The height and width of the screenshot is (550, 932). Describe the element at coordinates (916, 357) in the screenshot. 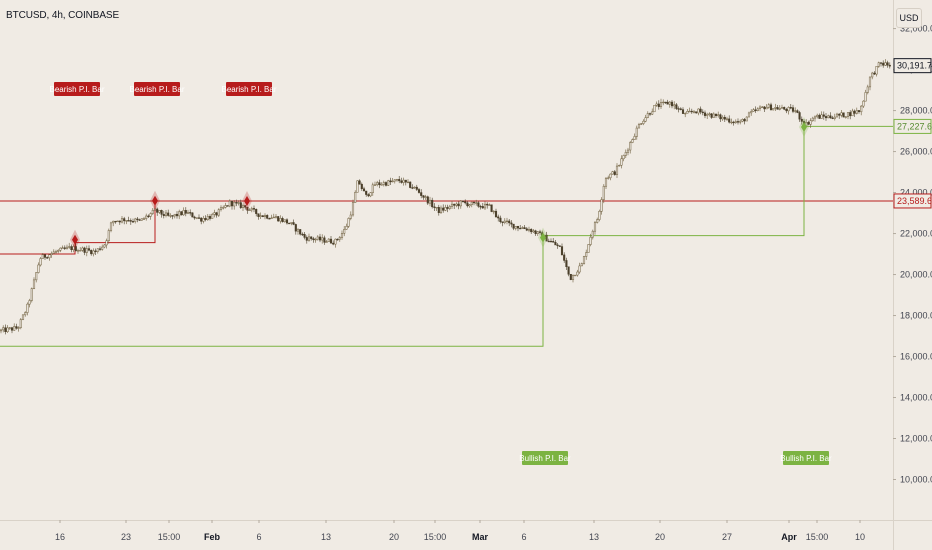

I see `y-tick-label: 16,000.00` at that location.